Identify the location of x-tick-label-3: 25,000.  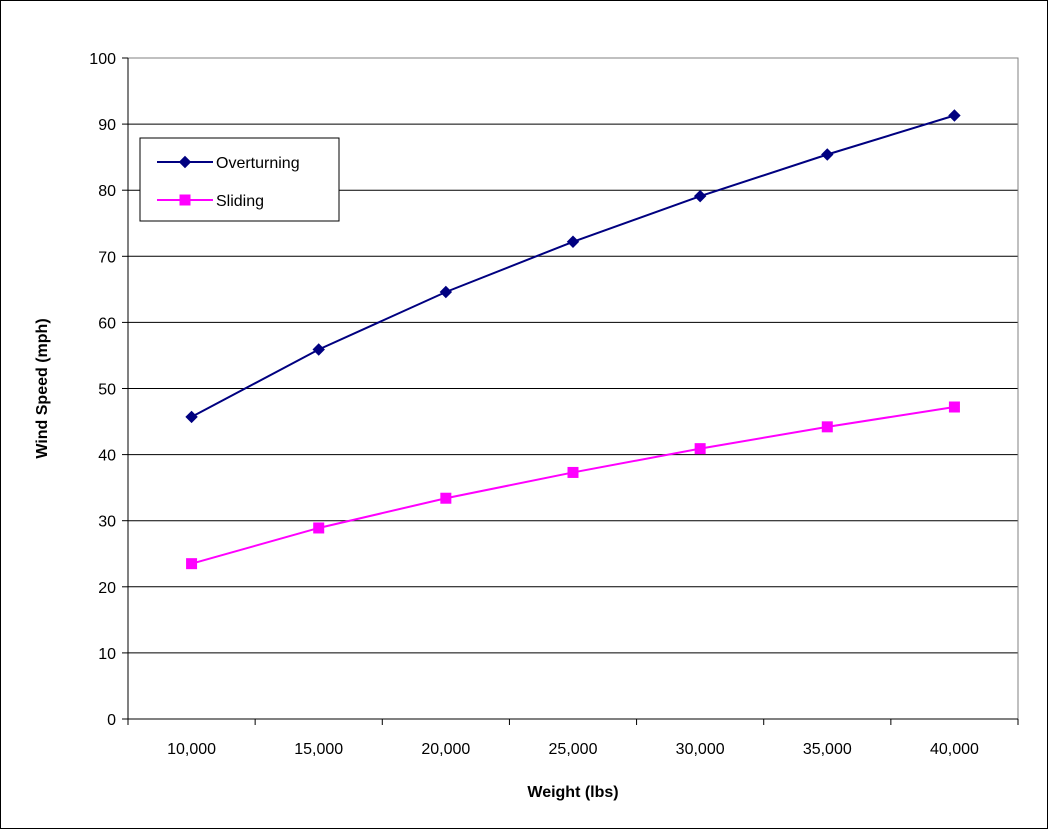
(573, 749).